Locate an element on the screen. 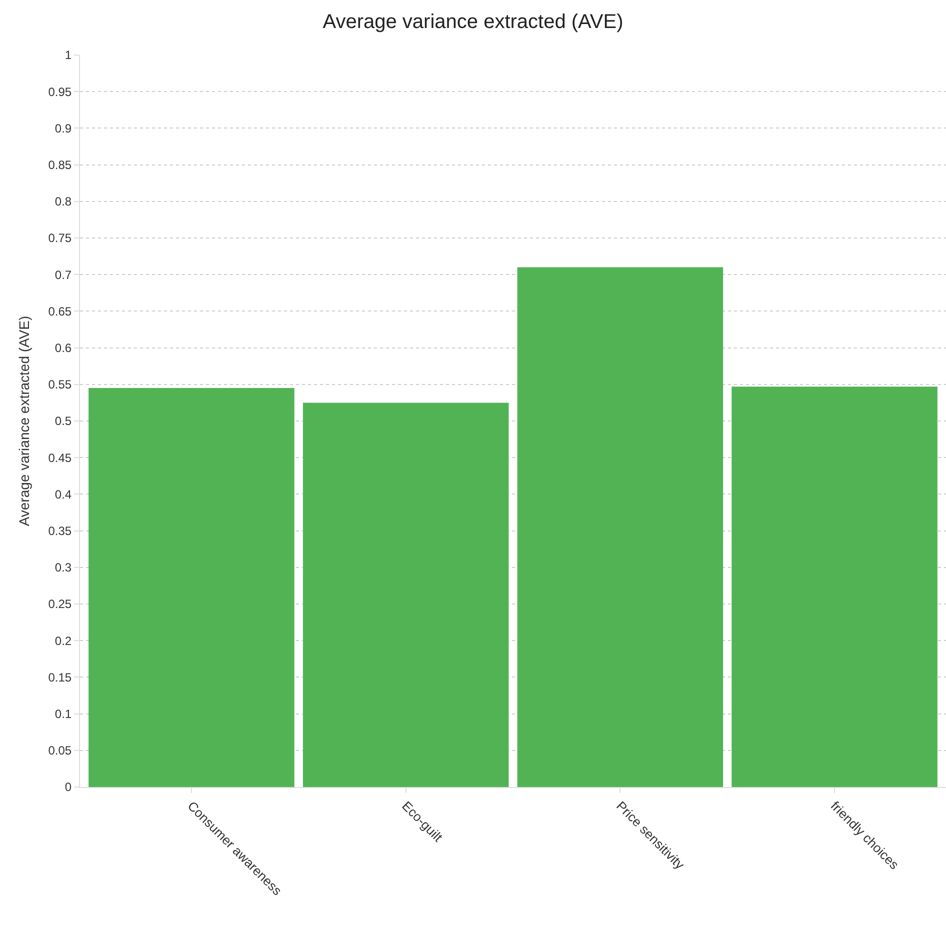 This screenshot has height=947, width=946. y-tick-label: 0.55 is located at coordinates (60, 385).